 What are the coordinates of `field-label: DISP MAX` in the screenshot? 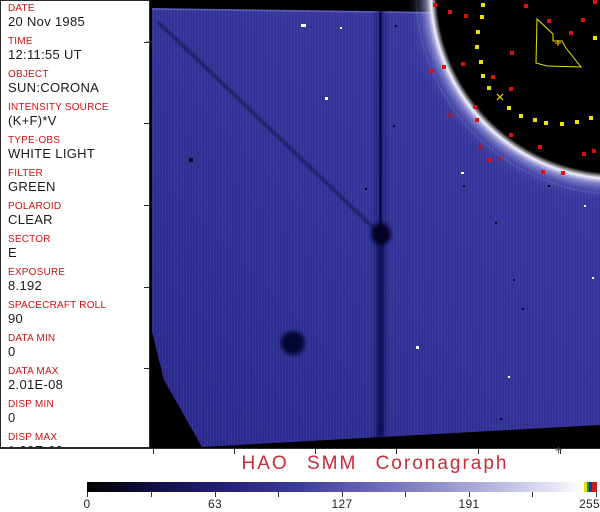 It's located at (33, 437).